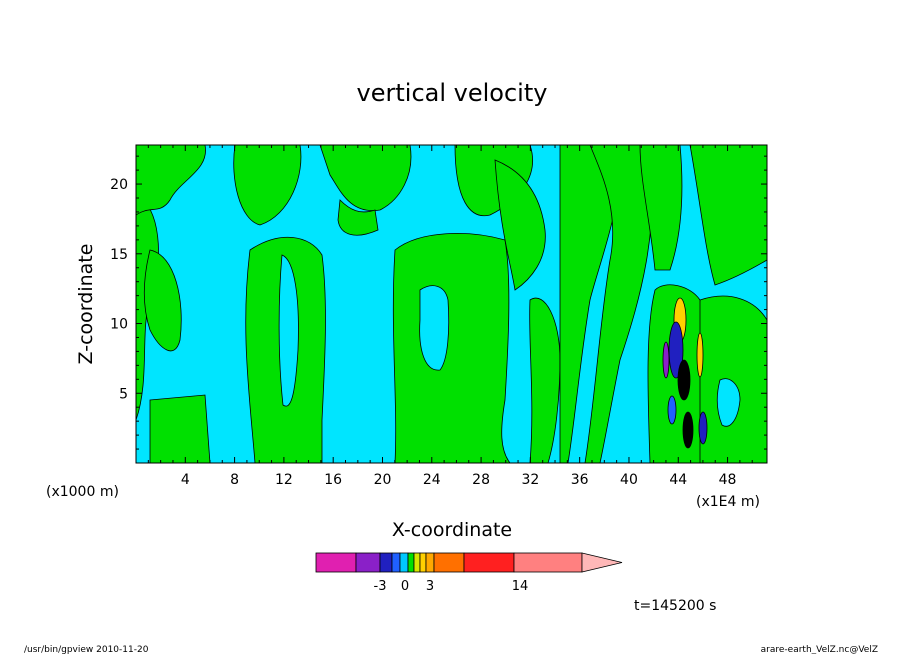  What do you see at coordinates (119, 325) in the screenshot?
I see `y-tick-label: 10` at bounding box center [119, 325].